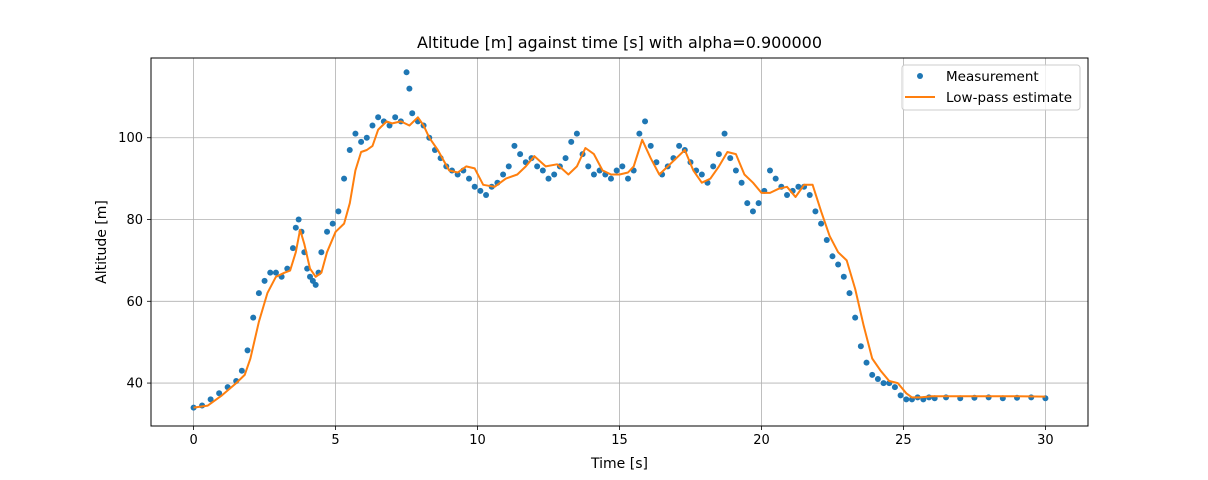 Image resolution: width=1208 pixels, height=480 pixels. What do you see at coordinates (920, 76) in the screenshot?
I see `legend-measurement-marker` at bounding box center [920, 76].